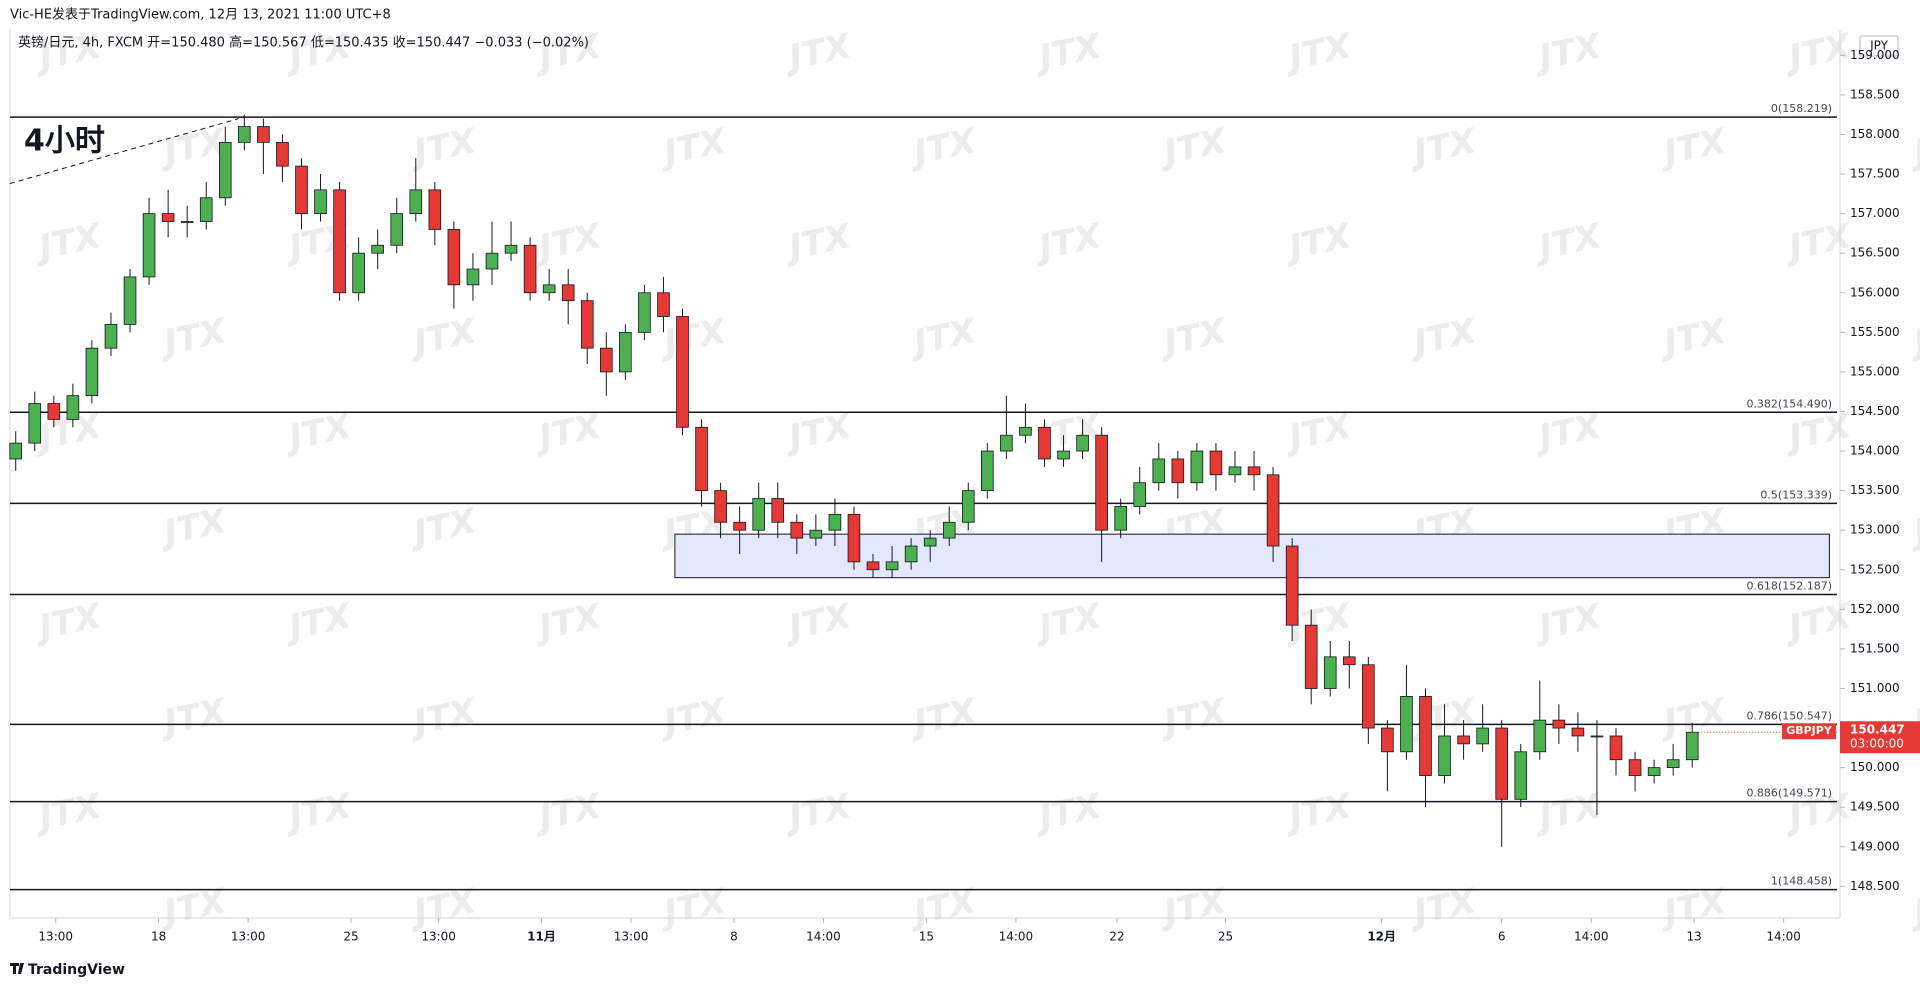 This screenshot has width=1920, height=990. I want to click on chart-title: 4小时, so click(64, 141).